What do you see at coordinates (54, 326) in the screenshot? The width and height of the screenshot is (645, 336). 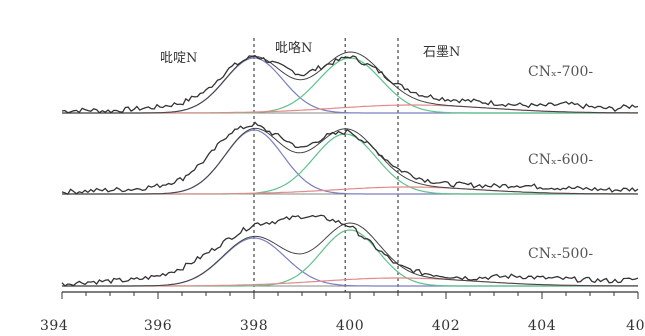 I see `x-tick-label: 394` at bounding box center [54, 326].